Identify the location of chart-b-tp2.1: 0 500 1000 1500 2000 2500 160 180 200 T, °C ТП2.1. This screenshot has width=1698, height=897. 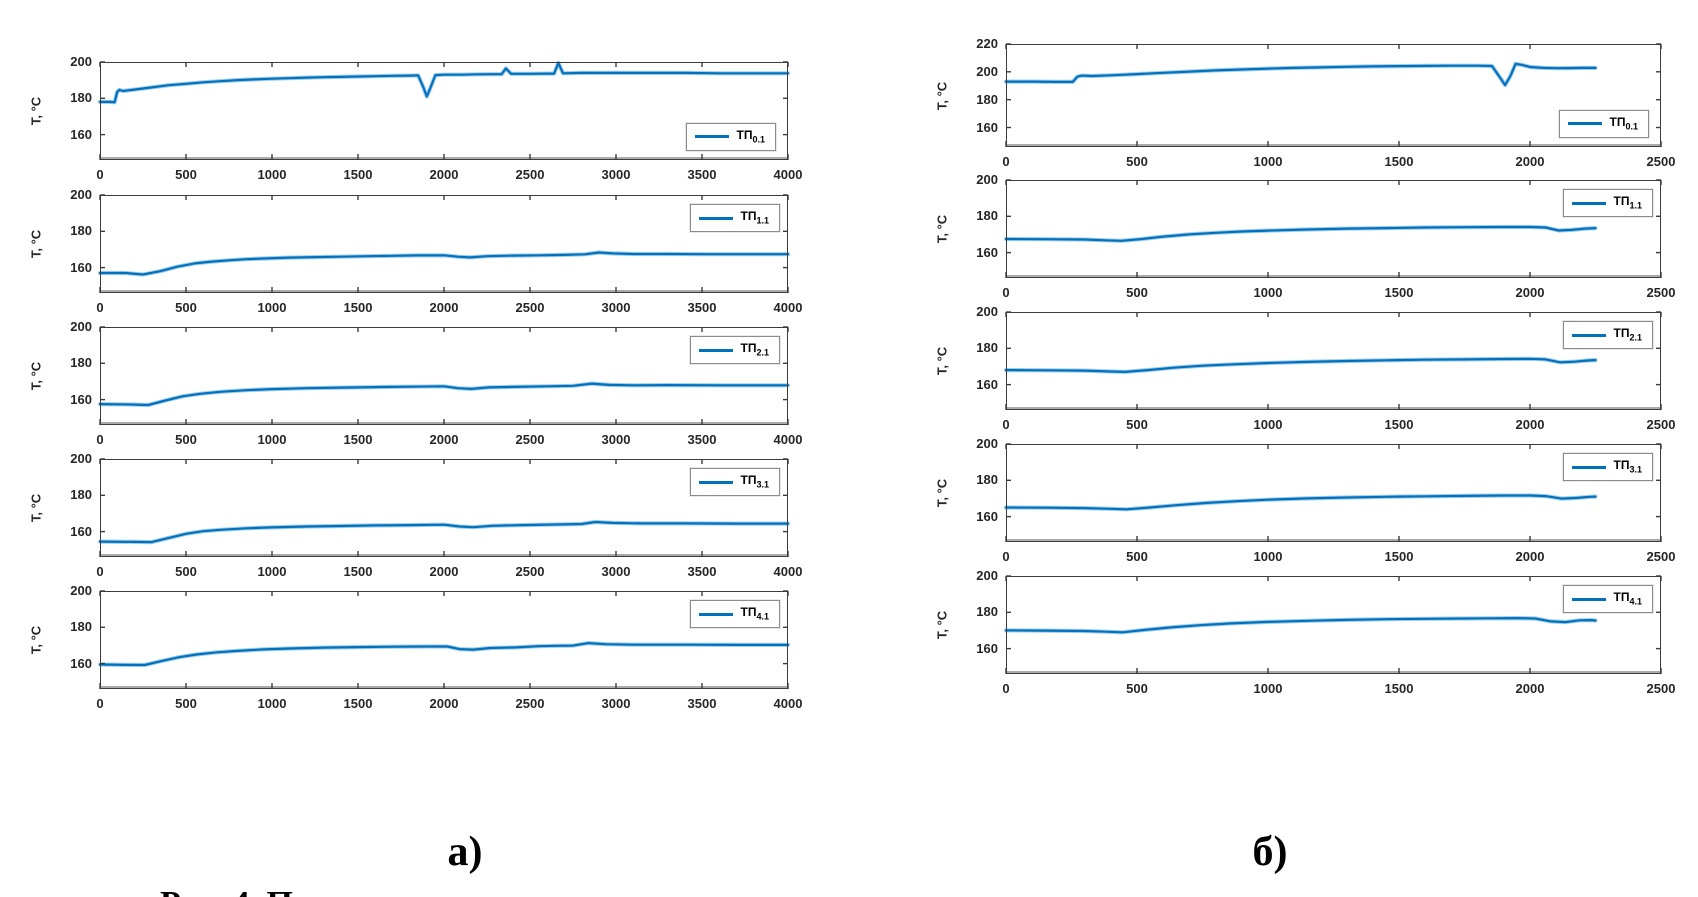
(1305, 368).